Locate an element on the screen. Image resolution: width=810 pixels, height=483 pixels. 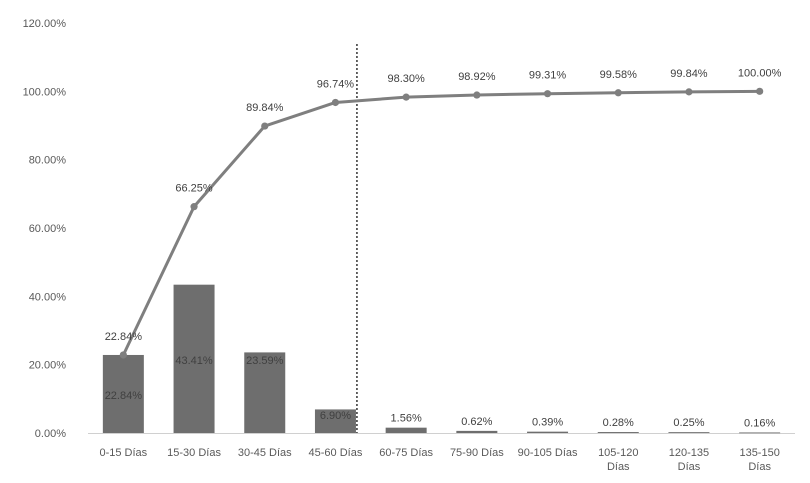
y-tick-label: 80.00% is located at coordinates (48, 161).